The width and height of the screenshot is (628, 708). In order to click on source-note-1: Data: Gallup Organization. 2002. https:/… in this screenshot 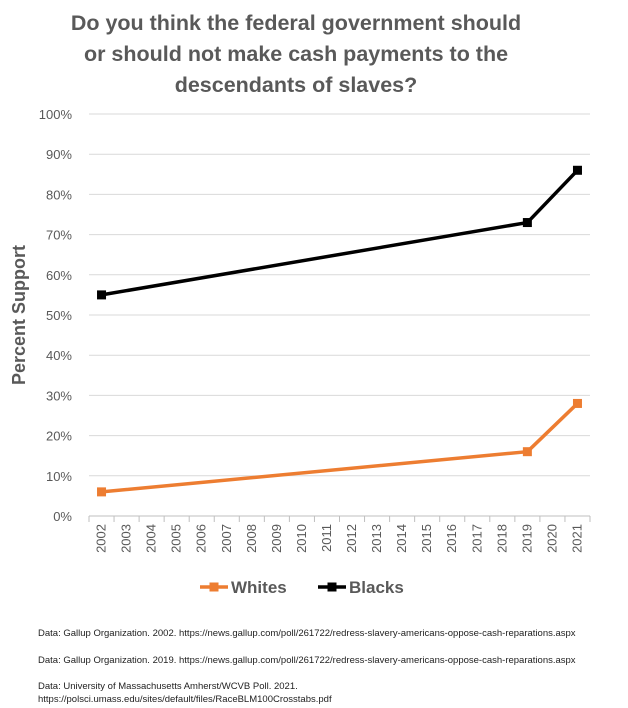, I will do `click(307, 633)`.